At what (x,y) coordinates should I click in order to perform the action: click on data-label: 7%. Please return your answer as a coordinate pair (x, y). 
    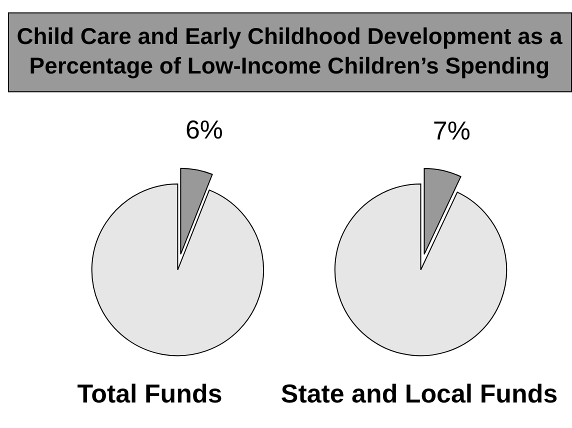
    Looking at the image, I should click on (451, 132).